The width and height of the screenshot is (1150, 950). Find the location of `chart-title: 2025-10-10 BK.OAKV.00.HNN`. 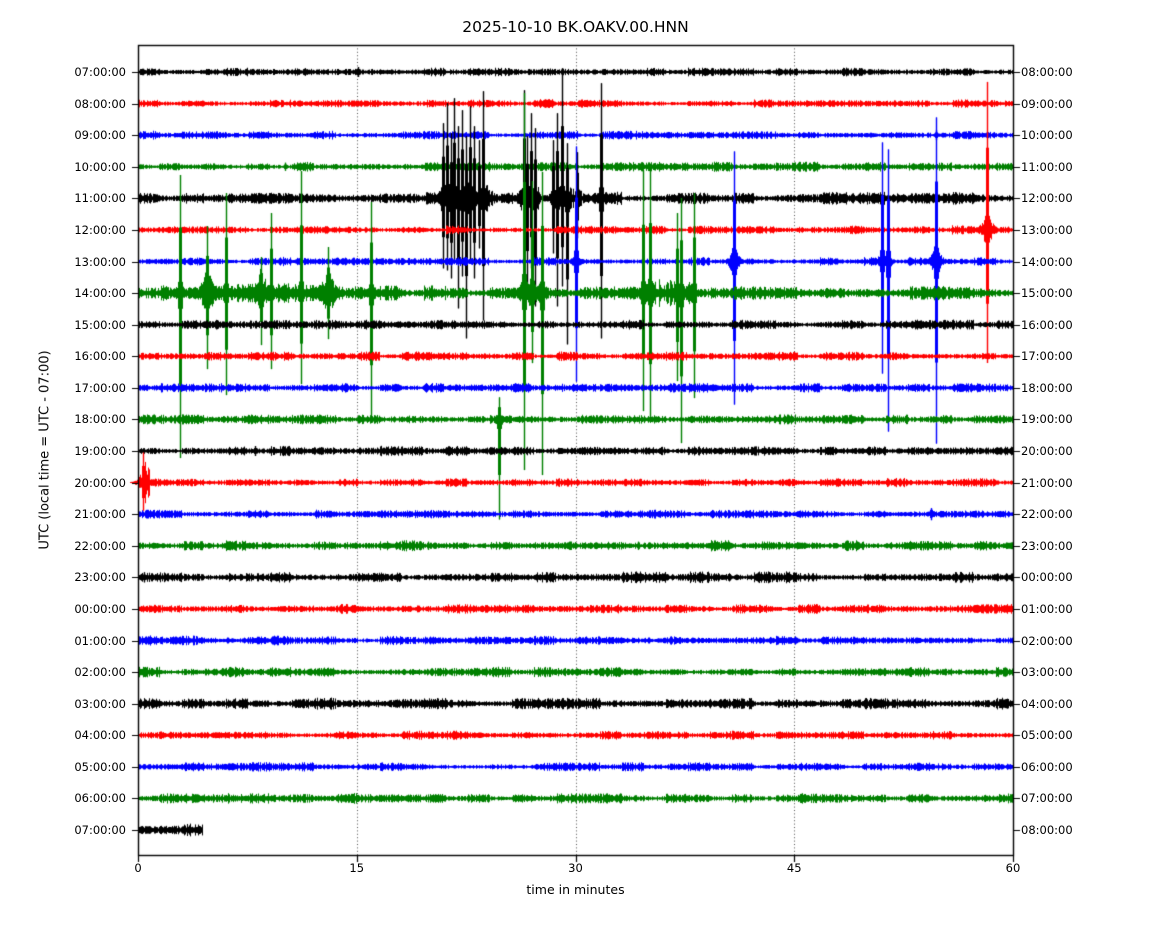

chart-title: 2025-10-10 BK.OAKV.00.HNN is located at coordinates (575, 27).